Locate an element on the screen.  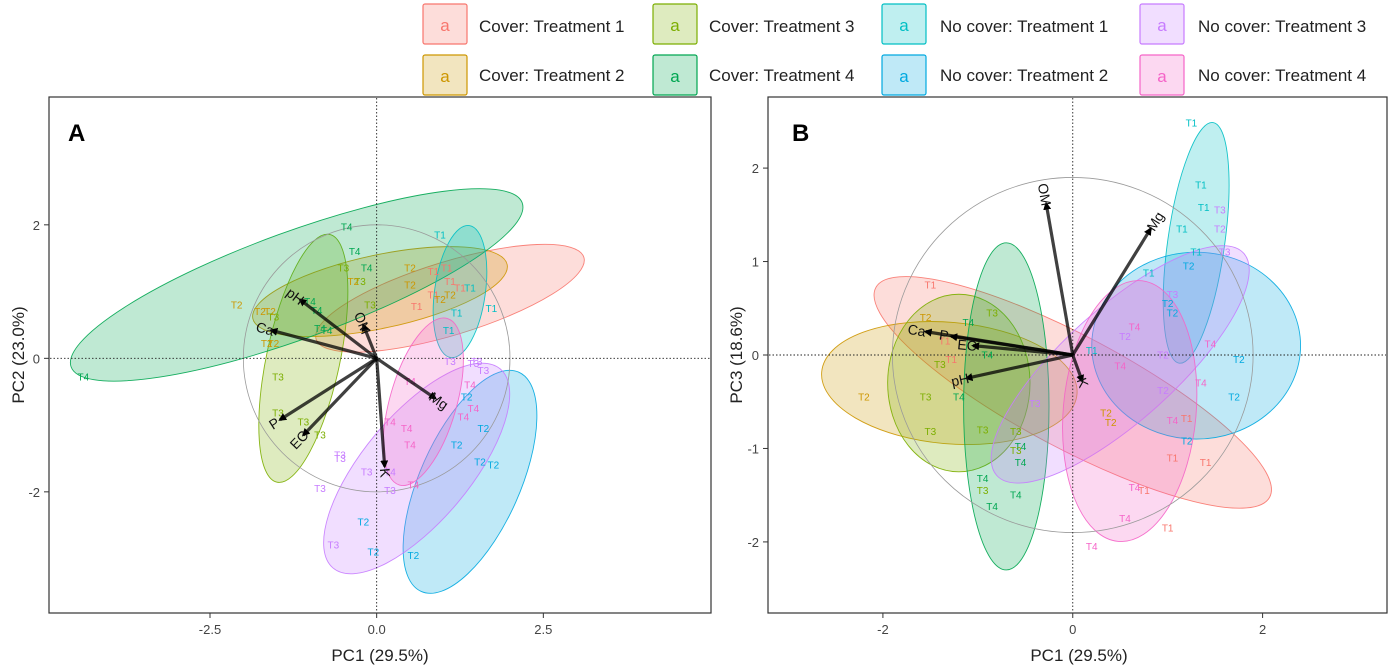
x-axis-title: PC1 (29.5%) is located at coordinates (379, 655).